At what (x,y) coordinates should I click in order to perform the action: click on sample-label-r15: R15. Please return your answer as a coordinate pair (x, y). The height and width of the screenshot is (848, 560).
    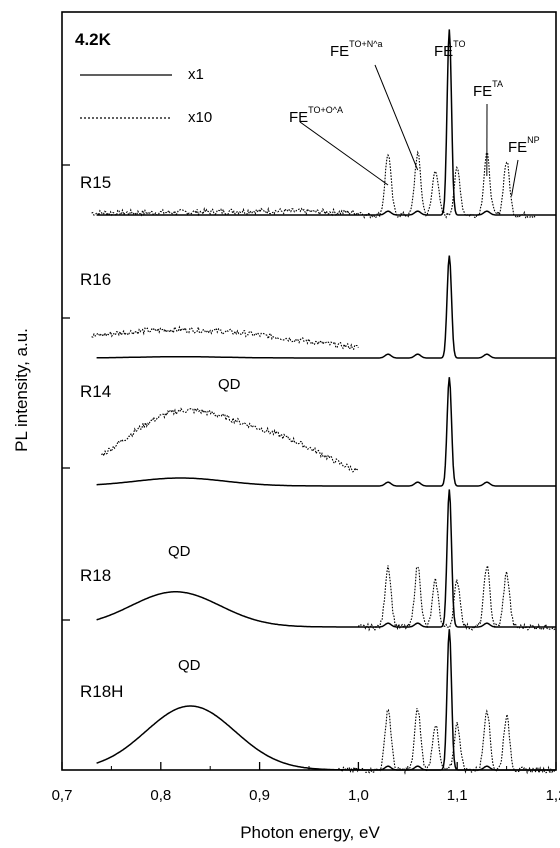
    Looking at the image, I should click on (95, 182).